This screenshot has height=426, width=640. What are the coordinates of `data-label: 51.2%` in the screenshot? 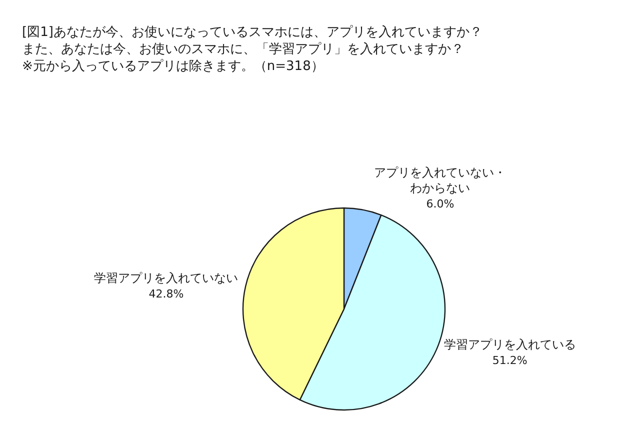 It's located at (510, 360).